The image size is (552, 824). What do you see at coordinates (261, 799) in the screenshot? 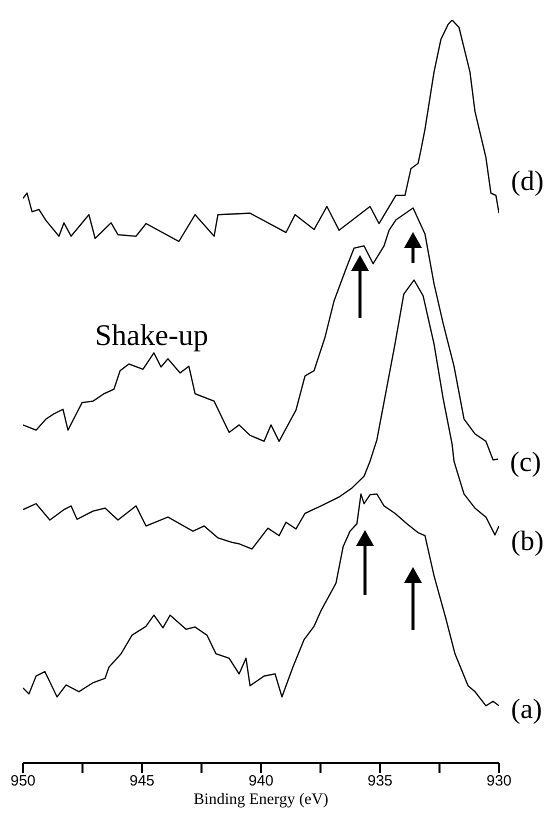
I see `x-axis-title: Binding Energy (eV)` at bounding box center [261, 799].